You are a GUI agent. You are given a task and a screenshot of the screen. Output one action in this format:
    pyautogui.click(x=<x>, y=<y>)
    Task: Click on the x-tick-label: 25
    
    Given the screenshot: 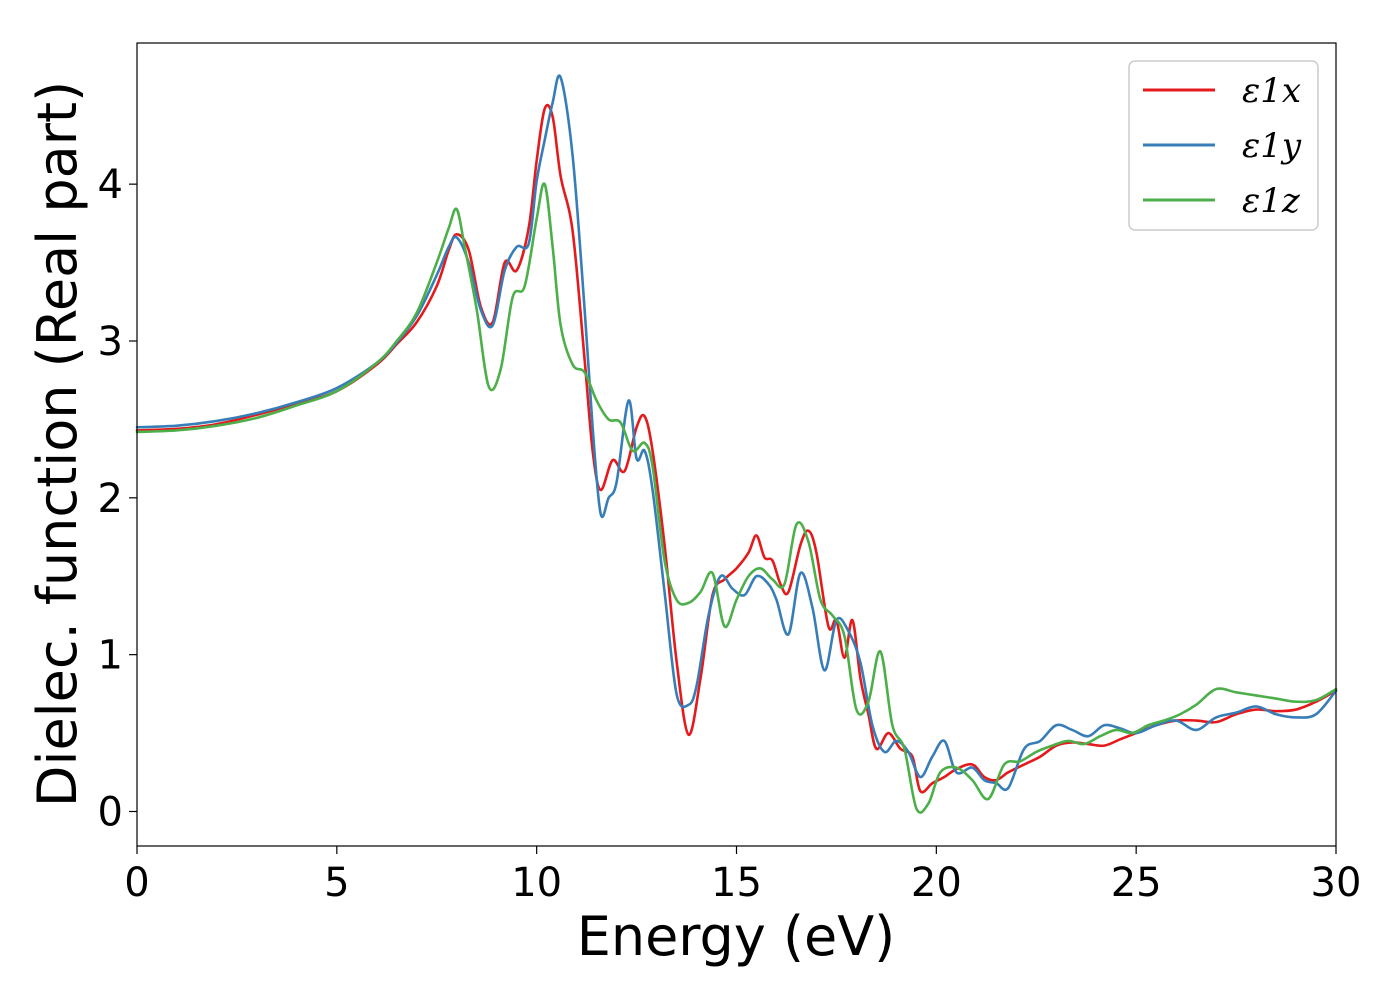 What is the action you would take?
    pyautogui.click(x=1136, y=883)
    